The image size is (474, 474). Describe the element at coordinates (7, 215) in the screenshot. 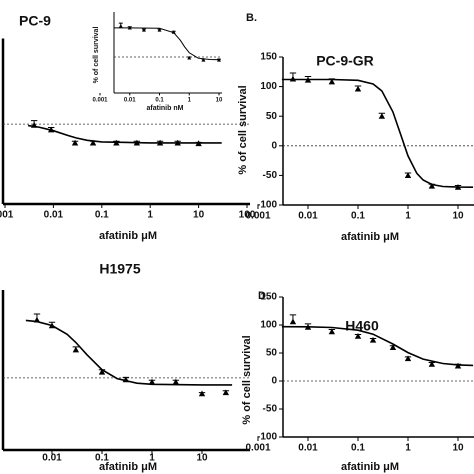

I see `x-tick-label: 001` at that location.